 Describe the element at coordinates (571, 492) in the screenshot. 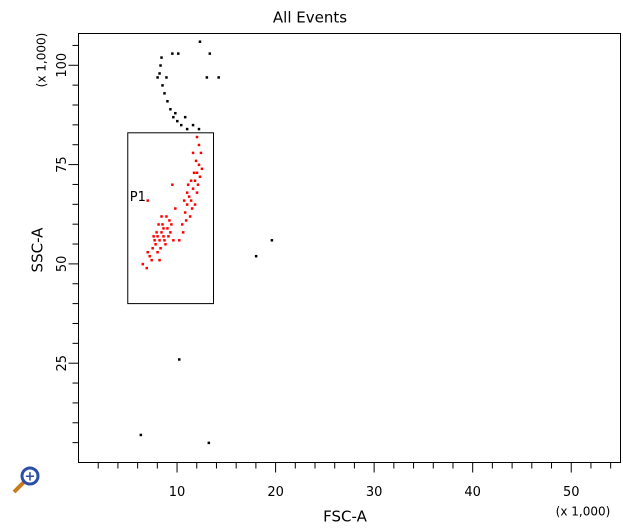

I see `x-tick-label: 50` at that location.